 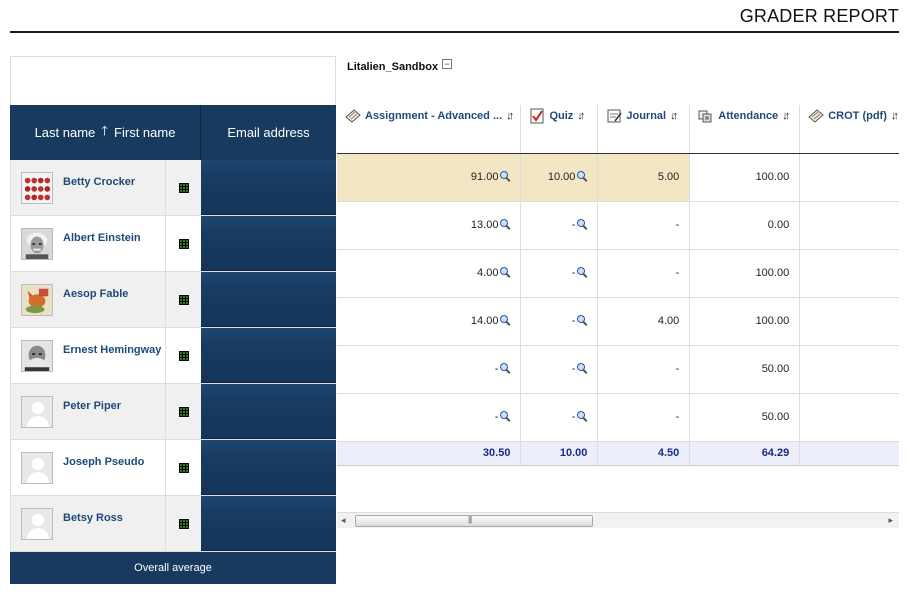 I want to click on student-row: Albert Einstein, so click(x=173, y=244).